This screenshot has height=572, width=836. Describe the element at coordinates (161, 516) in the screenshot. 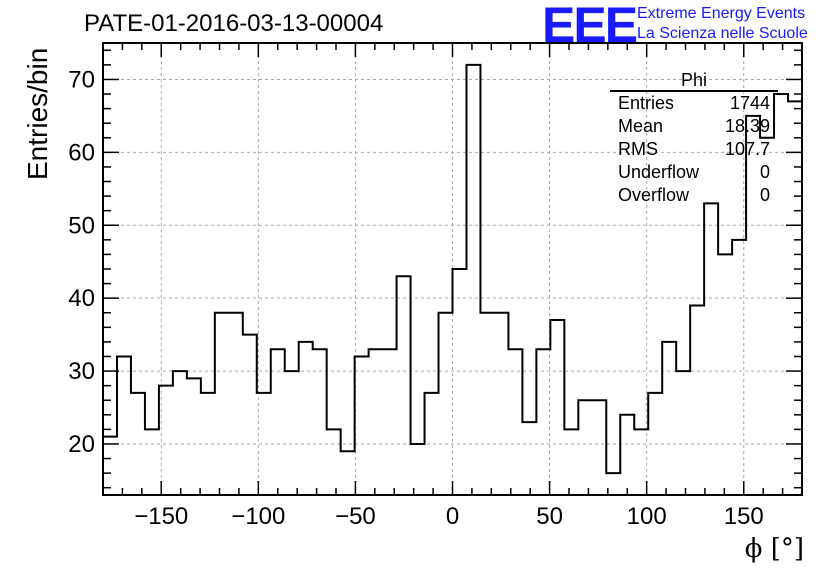

I see `x-tick-label: −150` at that location.